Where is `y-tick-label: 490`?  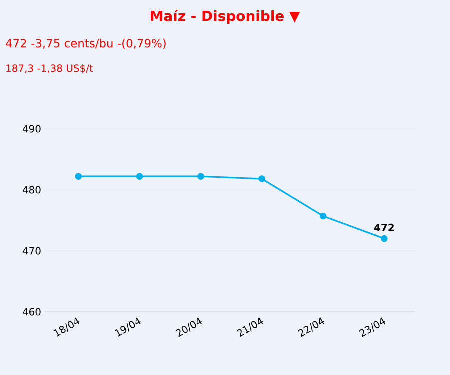
y-tick-label: 490 is located at coordinates (31, 129).